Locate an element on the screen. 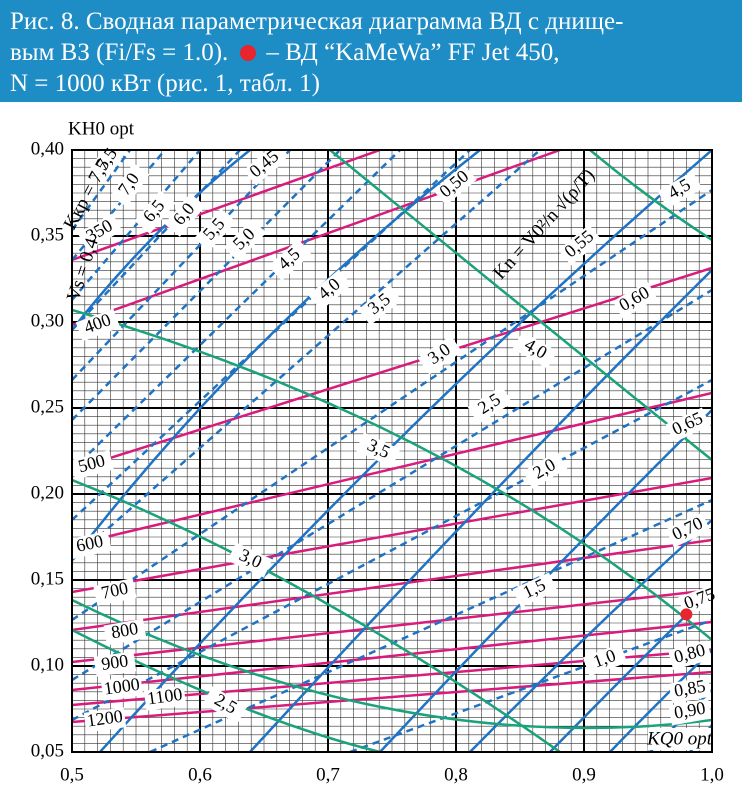 This screenshot has height=797, width=742. curve-label-group: 0,90 is located at coordinates (690, 712).